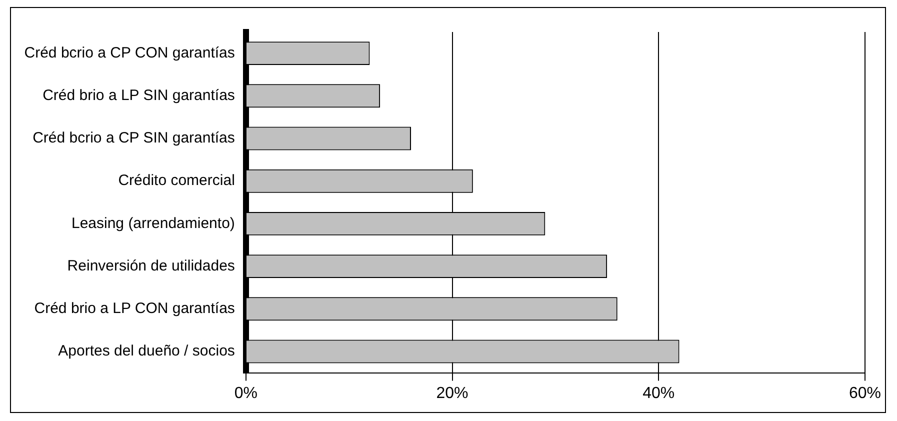 The height and width of the screenshot is (421, 897). I want to click on y-tick-label: Aportes del dueño / socios, so click(146, 351).